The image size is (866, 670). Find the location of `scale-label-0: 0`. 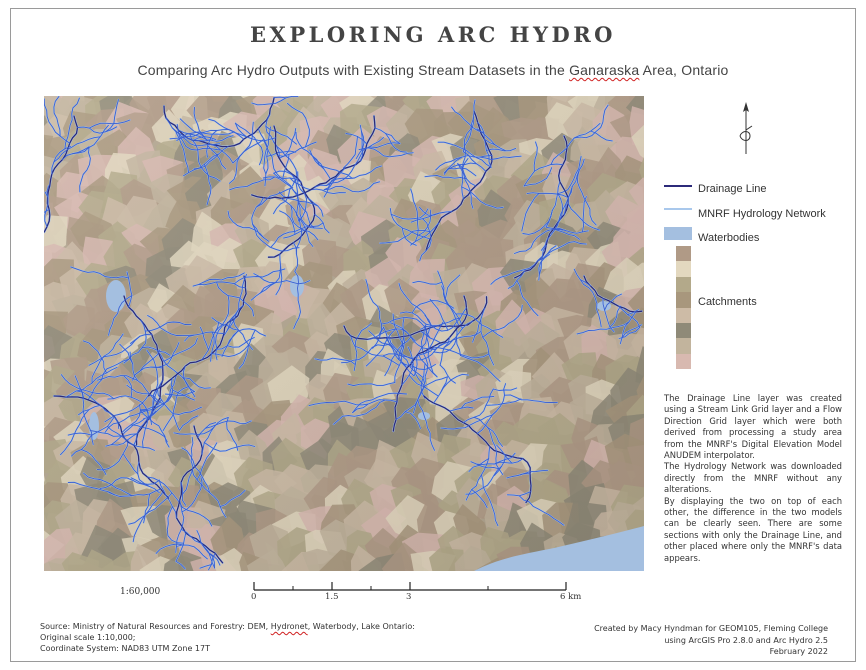

scale-label-0: 0 is located at coordinates (254, 597).